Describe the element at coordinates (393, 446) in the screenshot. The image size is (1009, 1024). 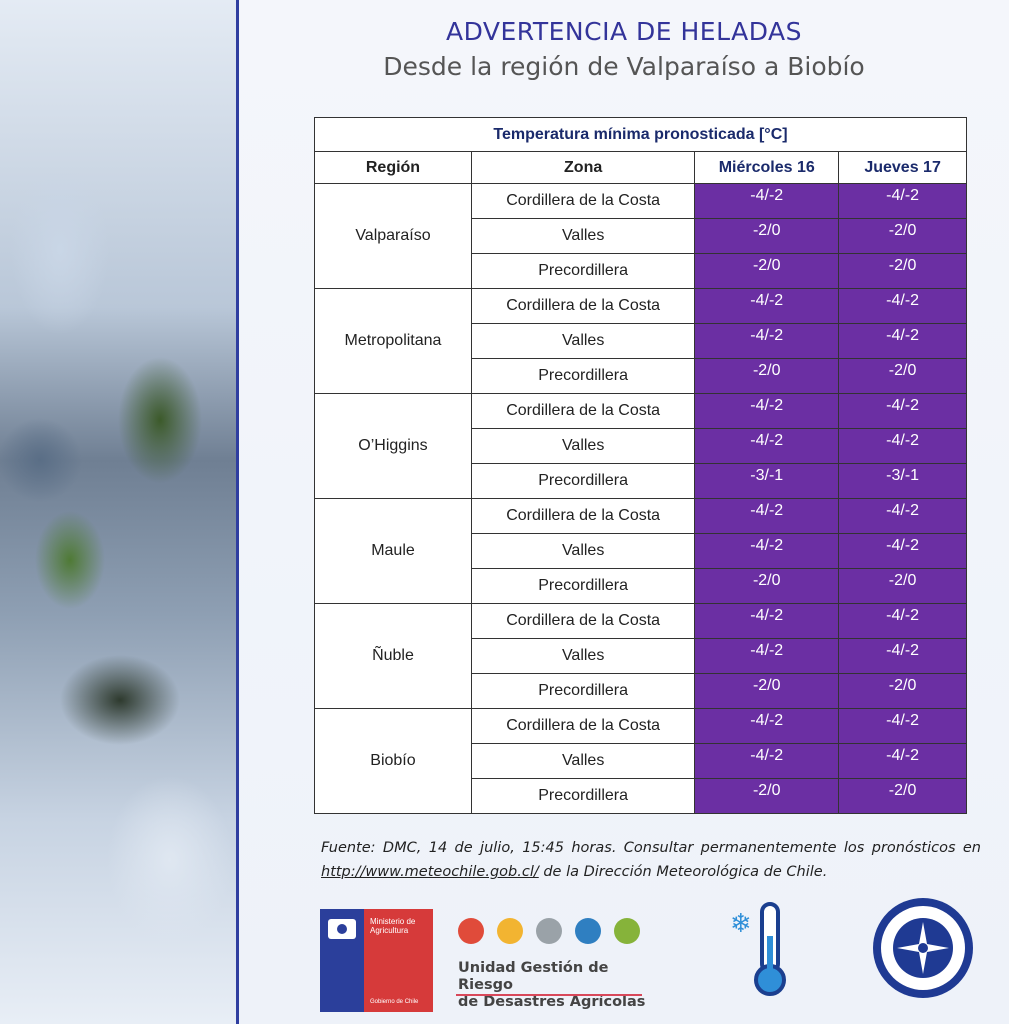
I see `region-cell: O’Higgins` at that location.